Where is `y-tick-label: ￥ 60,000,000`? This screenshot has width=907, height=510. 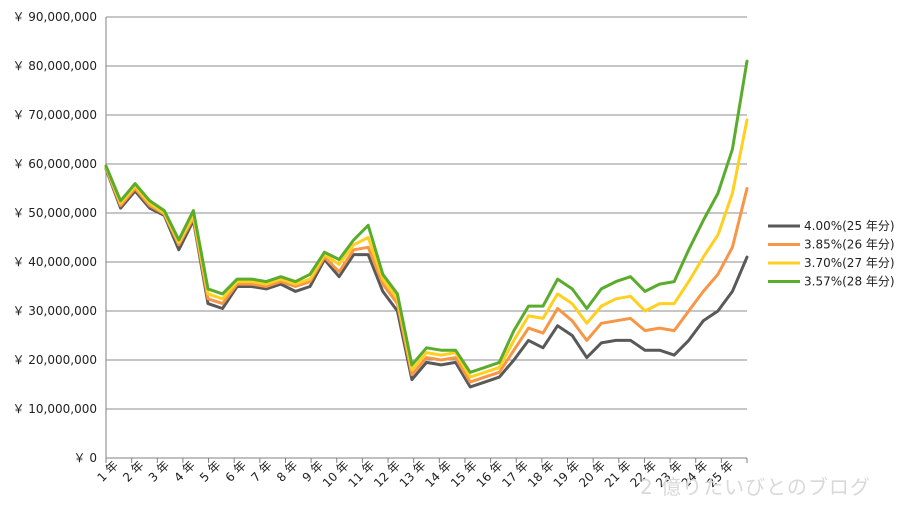
y-tick-label: ￥ 60,000,000 is located at coordinates (54, 164).